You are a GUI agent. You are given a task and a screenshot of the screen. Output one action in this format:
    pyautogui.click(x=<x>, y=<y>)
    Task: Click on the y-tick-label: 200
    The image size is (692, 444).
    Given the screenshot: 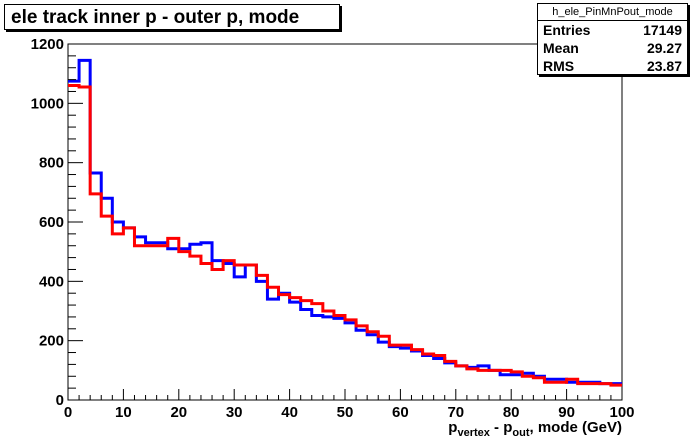 What is the action you would take?
    pyautogui.click(x=51, y=341)
    